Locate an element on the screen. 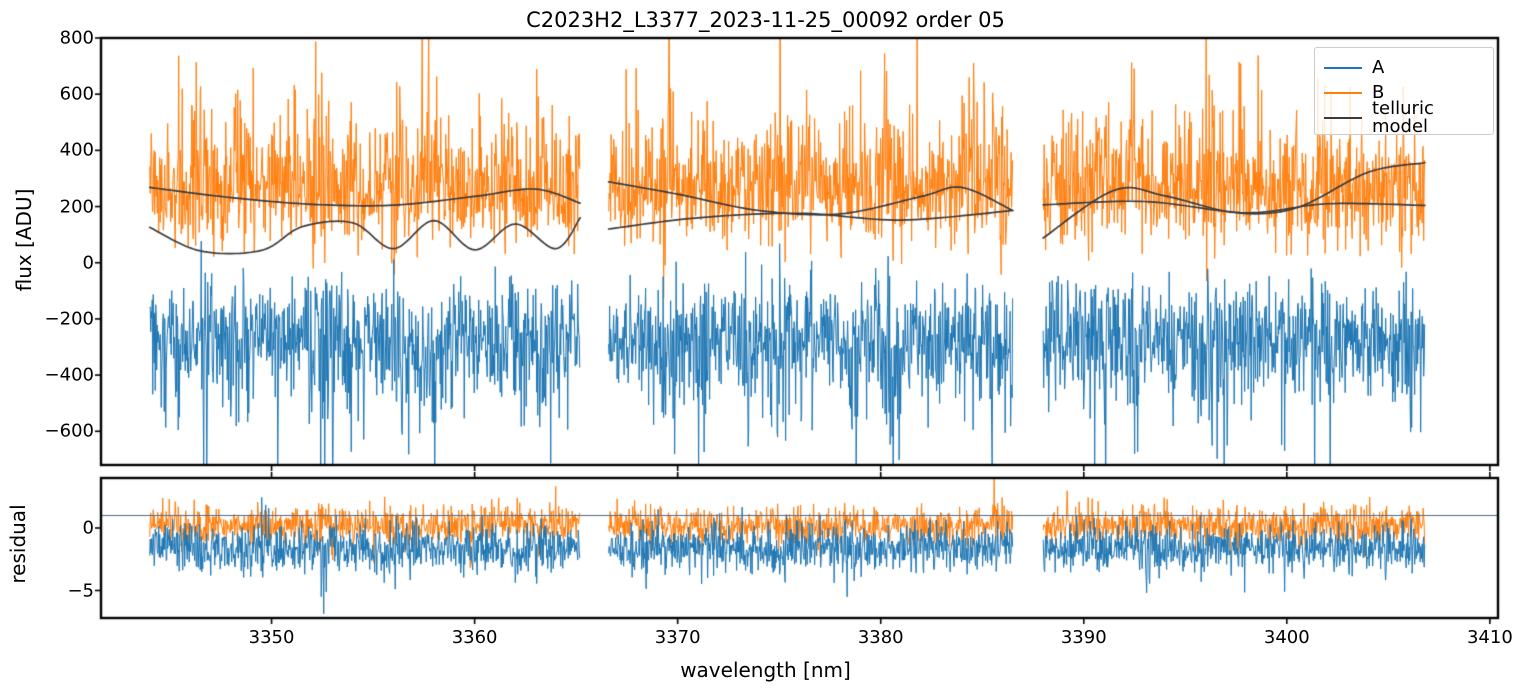 This screenshot has width=1531, height=696. wavelength-xtick-label: 3380 is located at coordinates (880, 637).